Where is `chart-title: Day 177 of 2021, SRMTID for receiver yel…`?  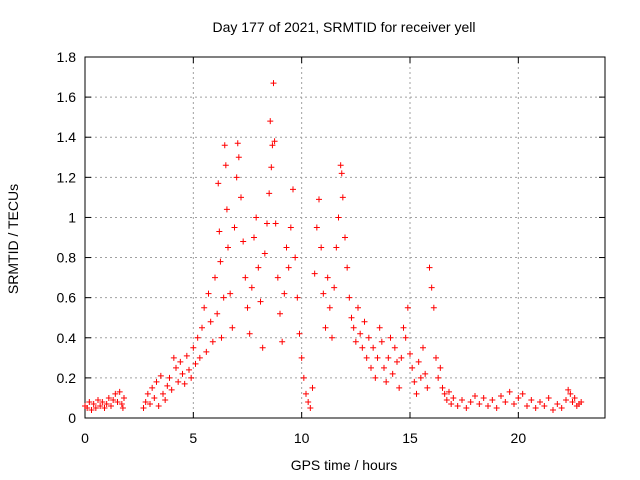 chart-title: Day 177 of 2021, SRMTID for receiver yel… is located at coordinates (344, 27).